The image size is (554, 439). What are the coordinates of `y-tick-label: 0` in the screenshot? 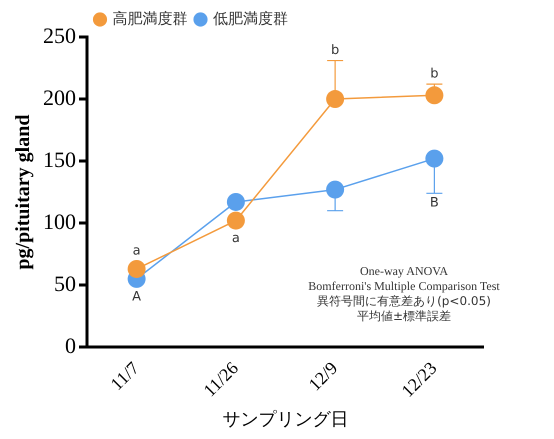 It's located at (70, 345).